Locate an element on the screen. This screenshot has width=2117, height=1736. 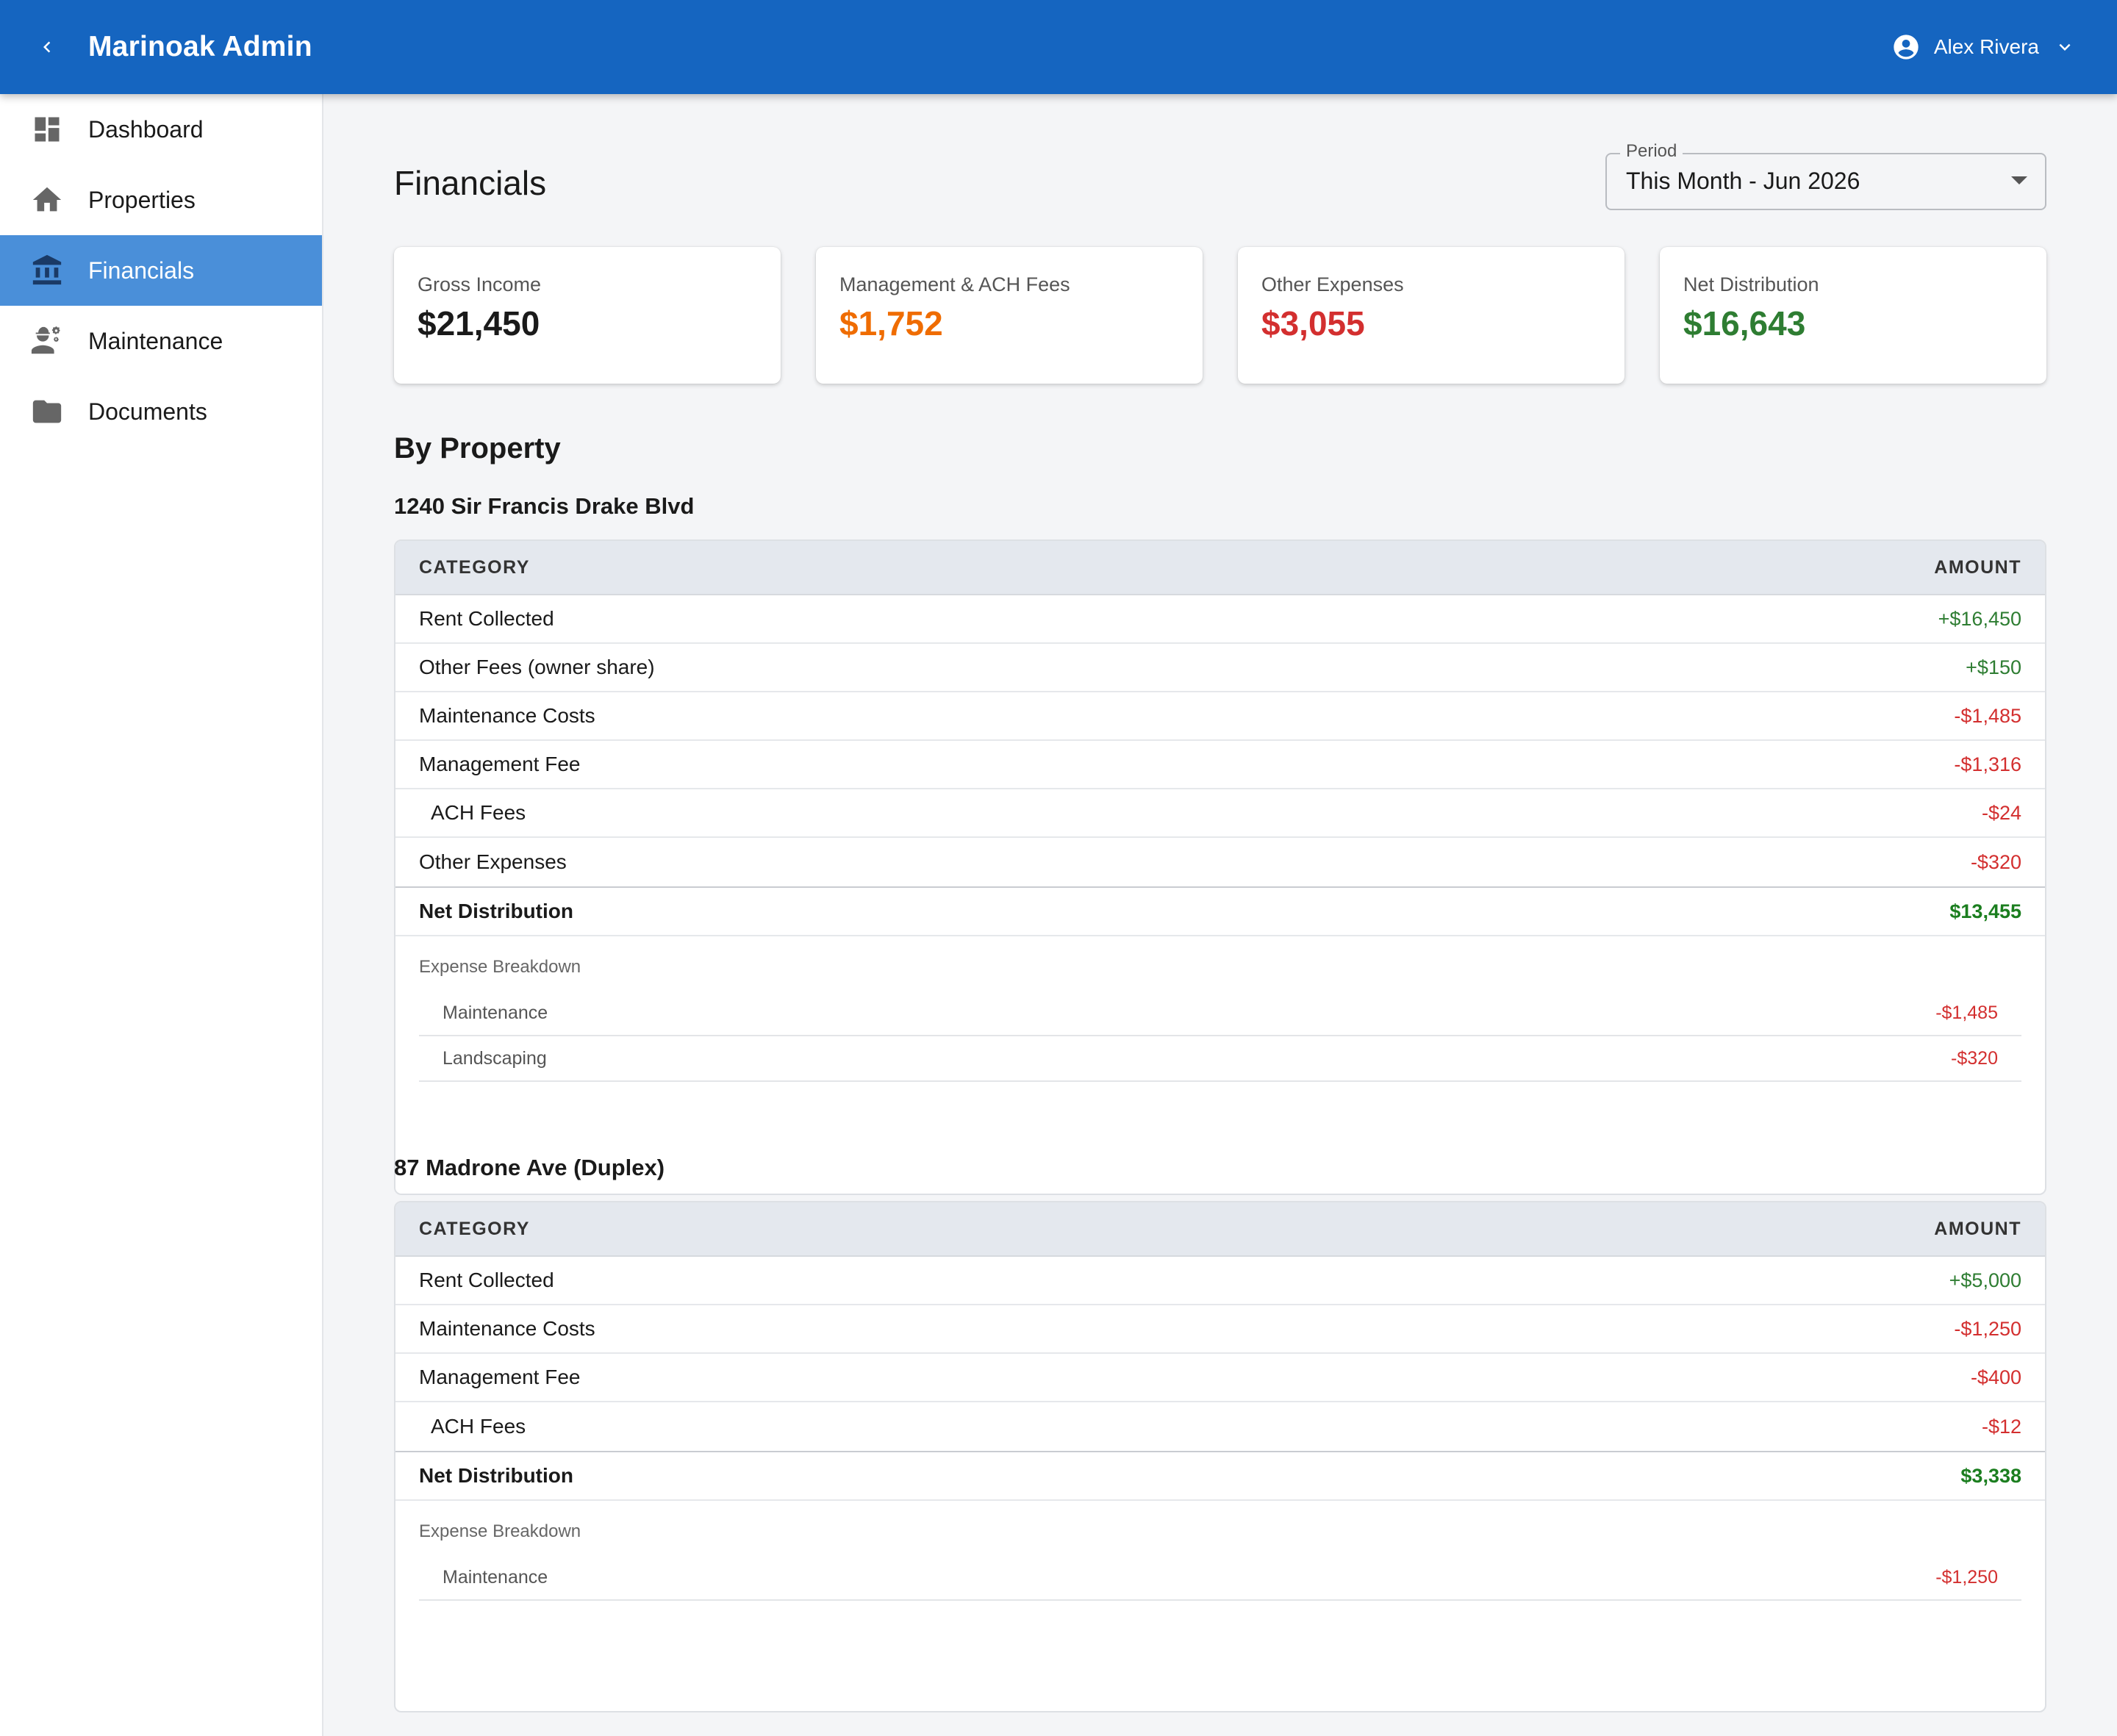
stat-label: Management & ACH Fees is located at coordinates (954, 284).